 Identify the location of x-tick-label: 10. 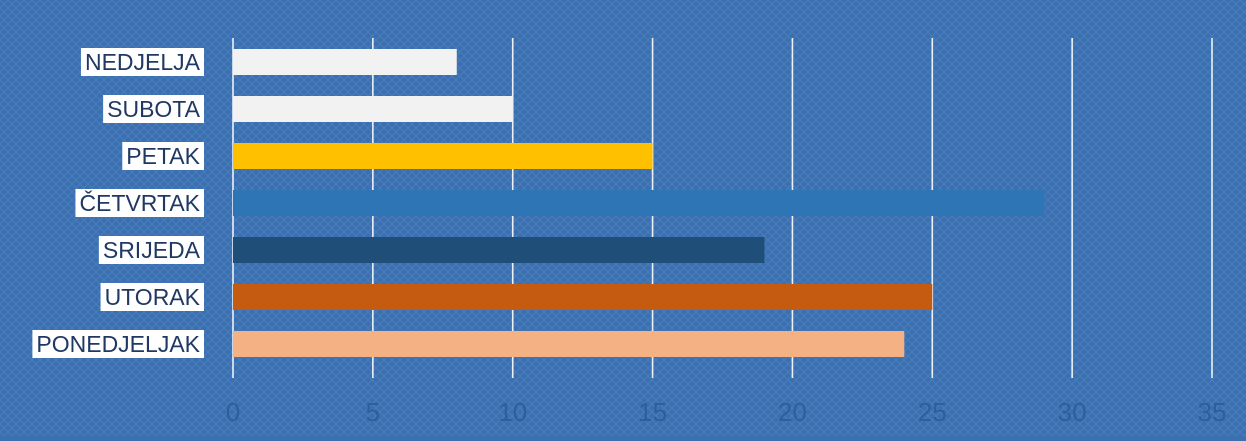
(512, 412).